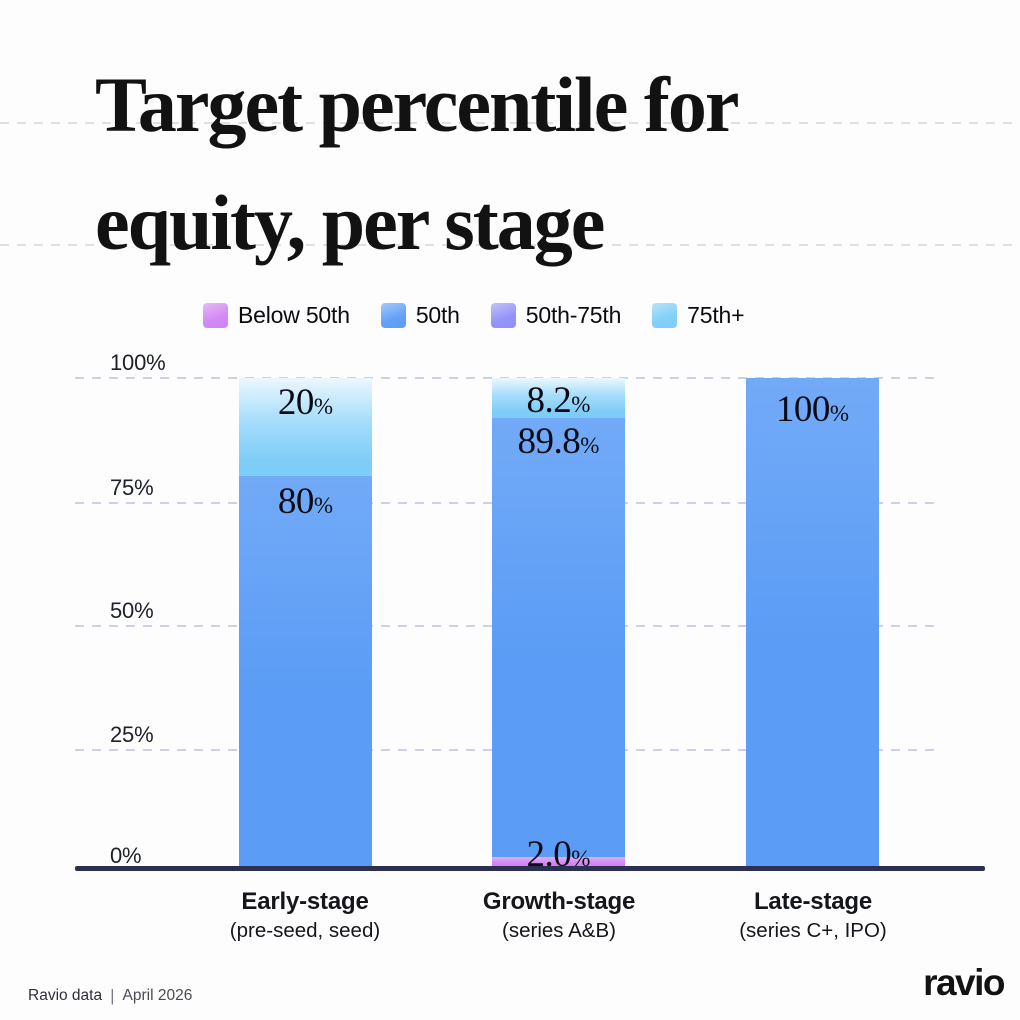 This screenshot has height=1020, width=1020. I want to click on value-label-early-75th-plus: 20%, so click(305, 402).